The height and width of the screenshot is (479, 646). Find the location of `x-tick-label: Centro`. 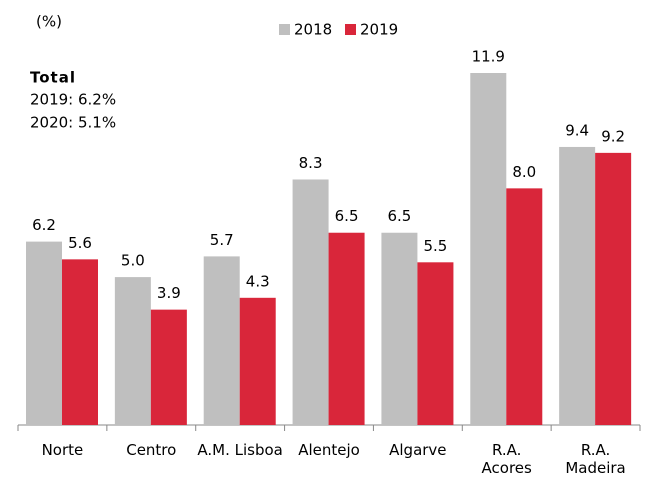

x-tick-label: Centro is located at coordinates (151, 450).